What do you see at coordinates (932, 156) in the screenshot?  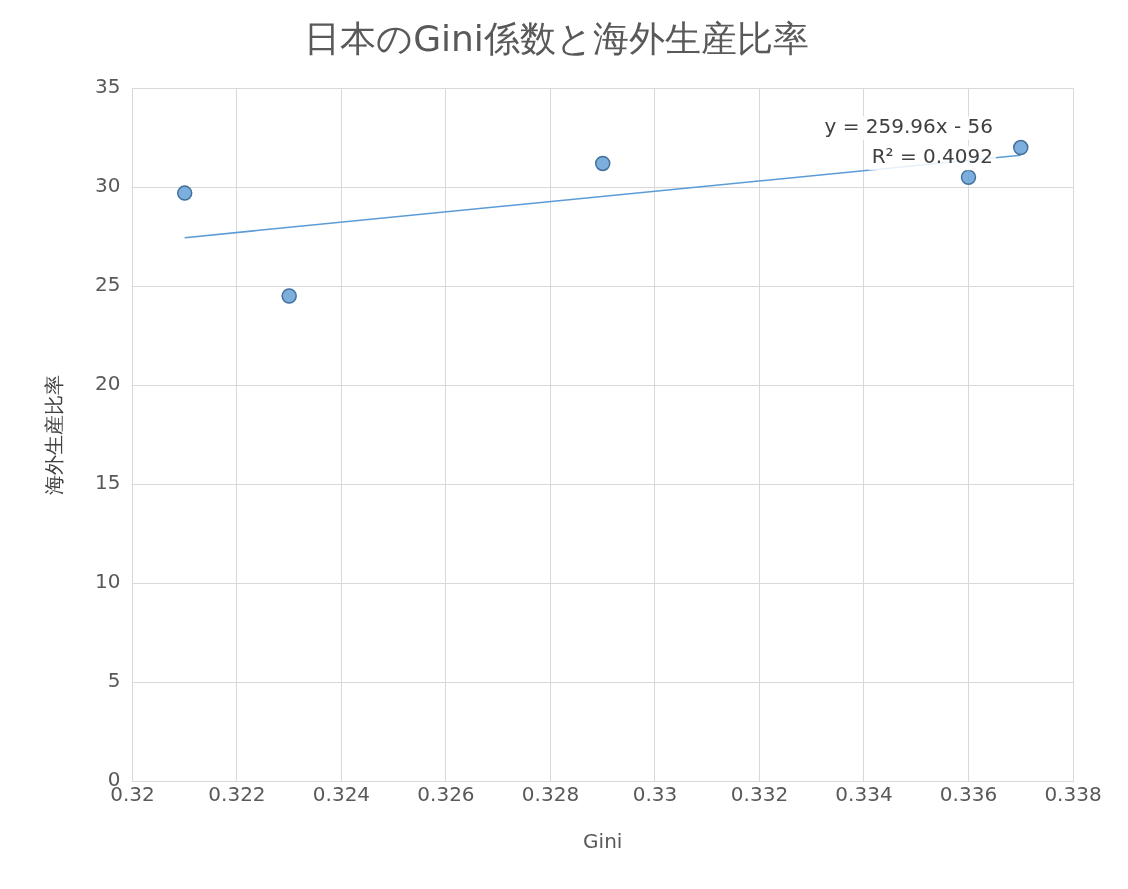 I see `annotation: R² = 0.4092` at bounding box center [932, 156].